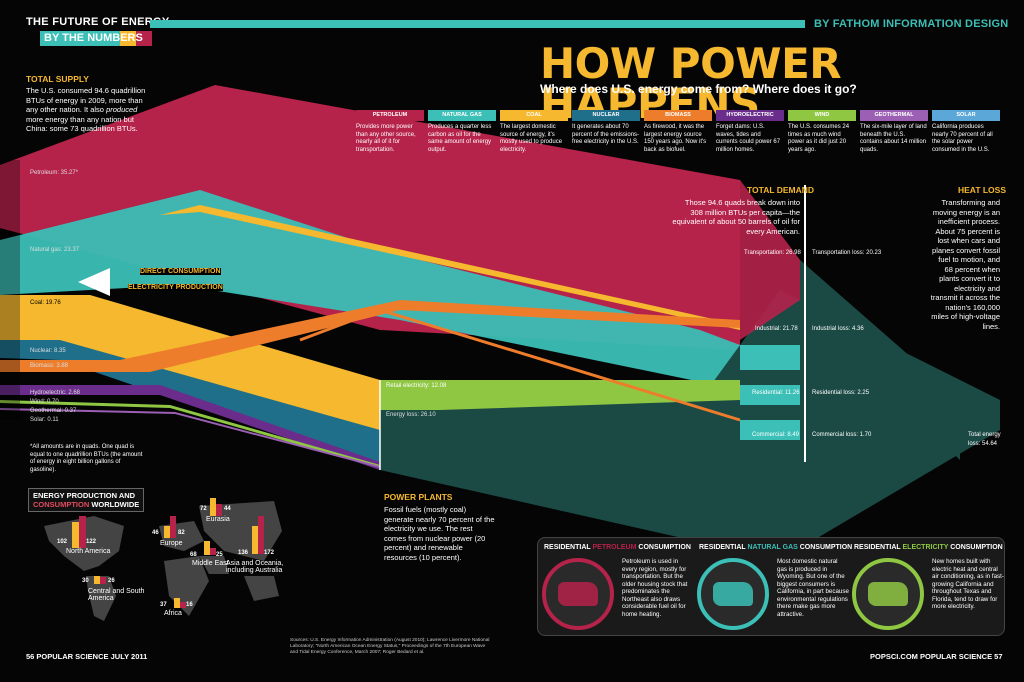 The height and width of the screenshot is (682, 1024). I want to click on bar-africa-production, so click(177, 603).